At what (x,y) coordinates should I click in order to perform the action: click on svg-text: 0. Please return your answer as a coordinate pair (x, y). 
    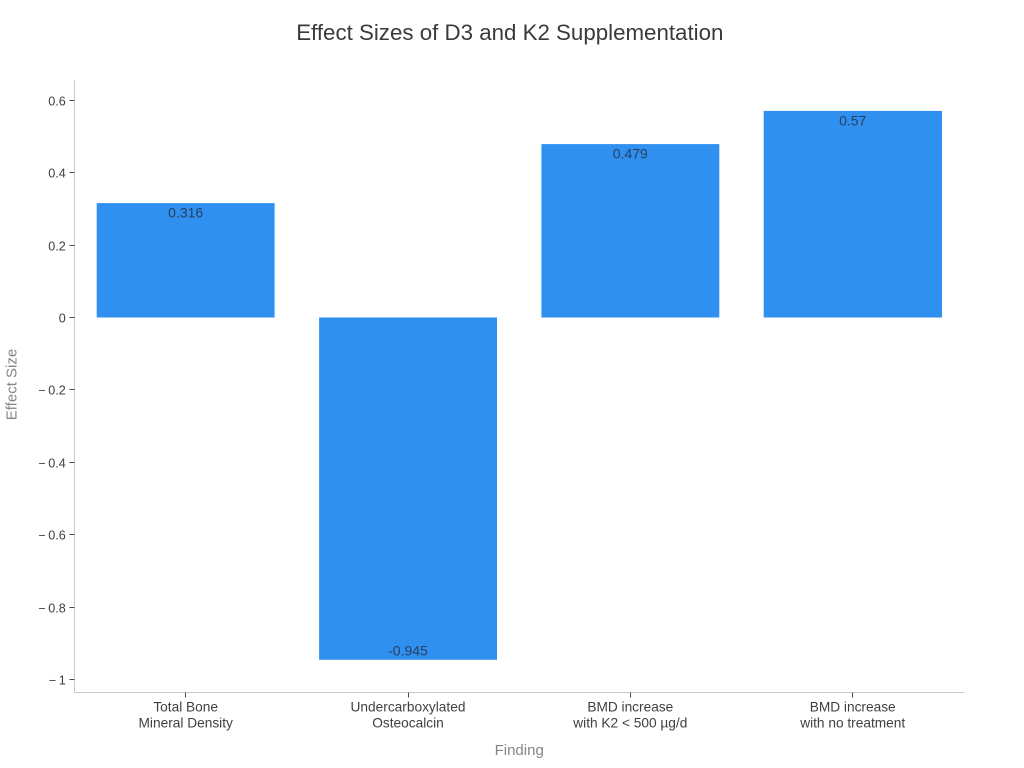
    Looking at the image, I should click on (62, 319).